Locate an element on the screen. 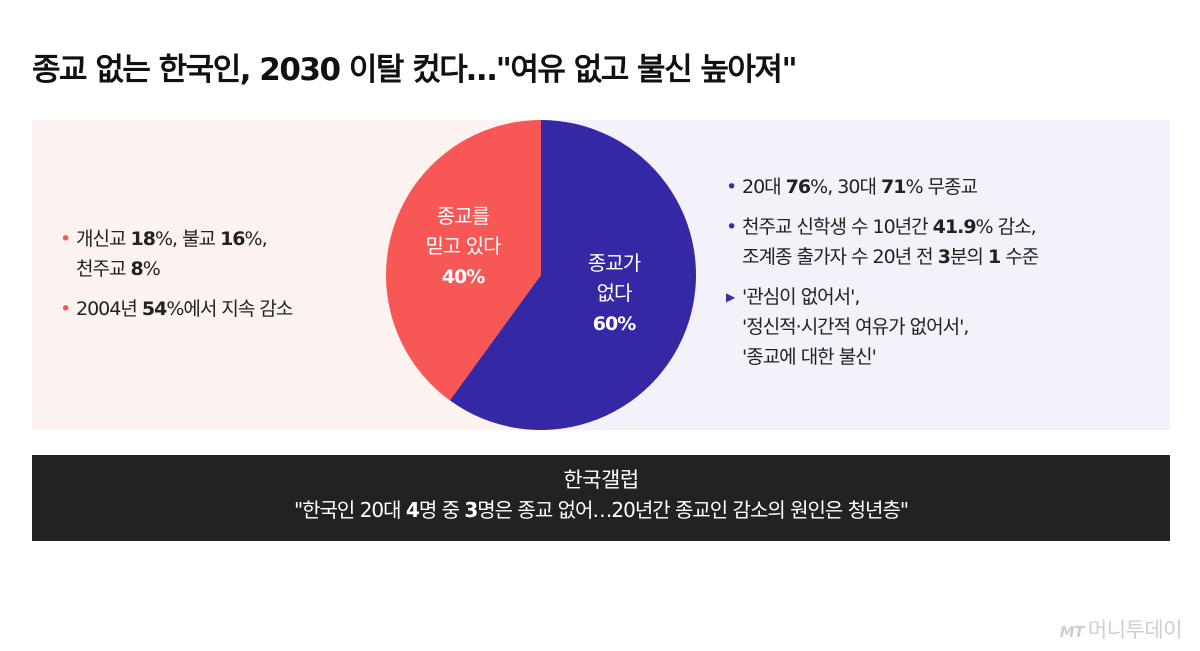 This screenshot has width=1200, height=651. left-bullet-segment: 54 is located at coordinates (154, 309).